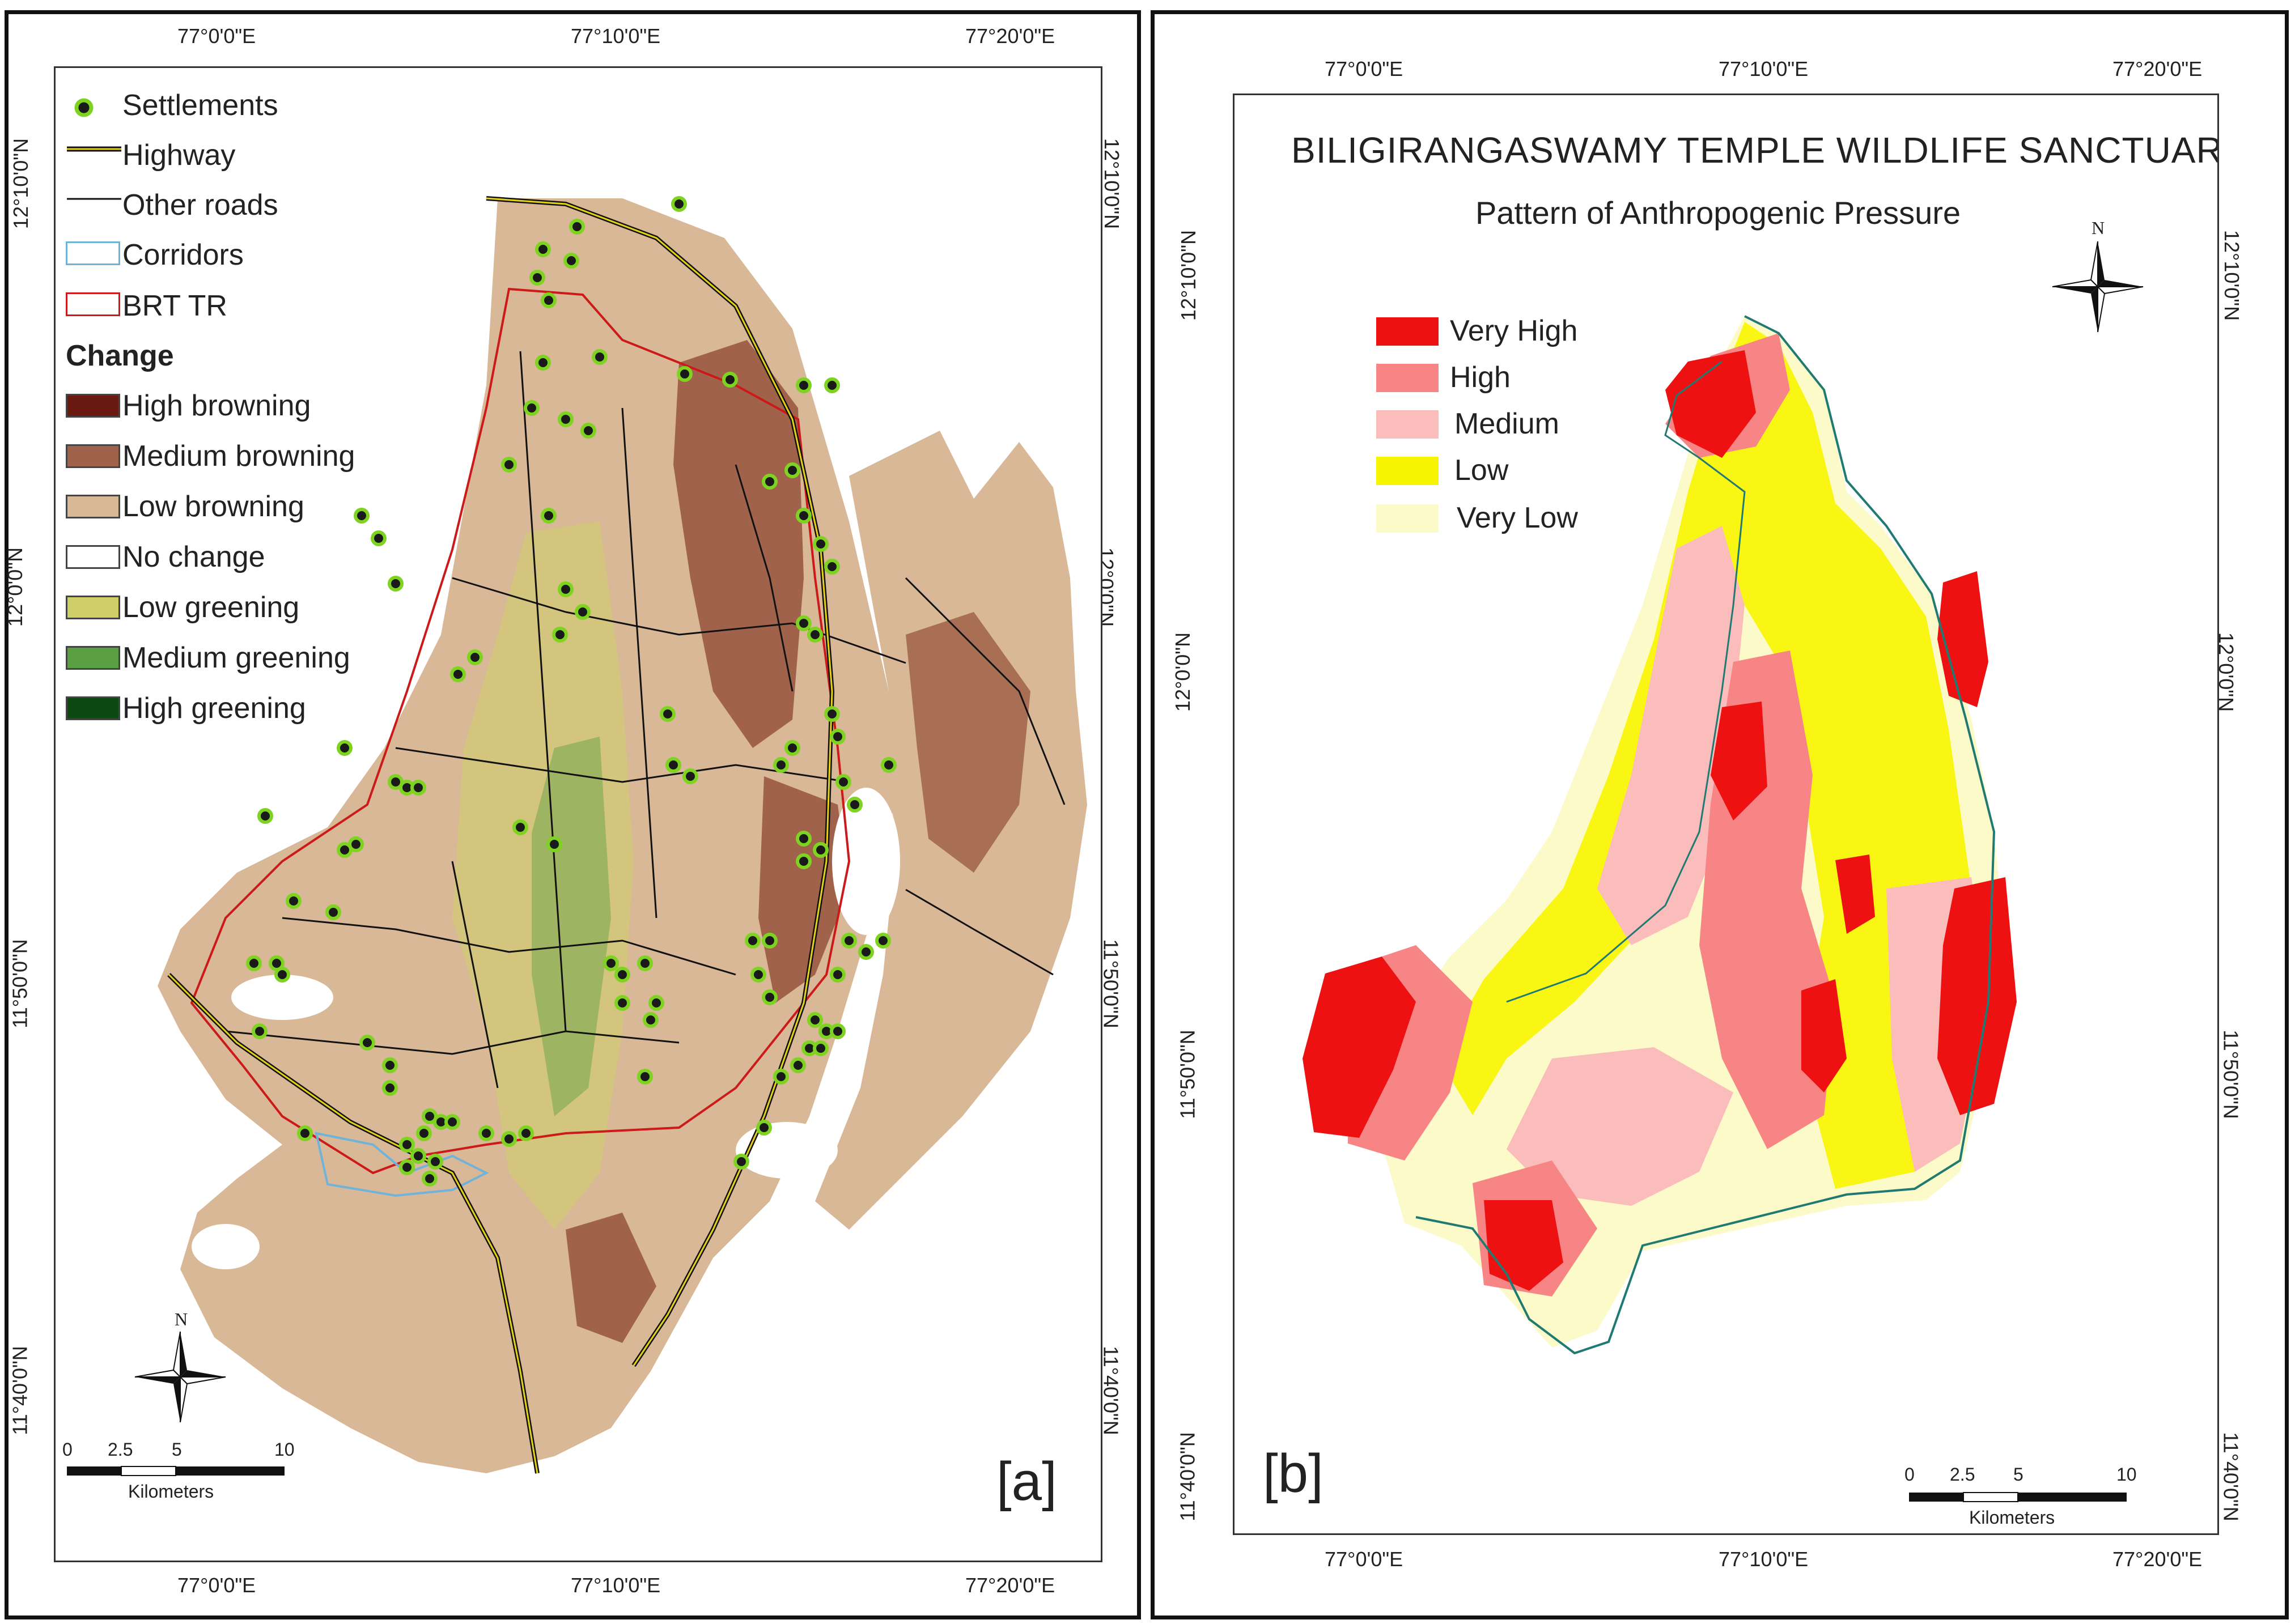 This screenshot has height=1624, width=2295. Describe the element at coordinates (1407, 471) in the screenshot. I see `swatch-low` at that location.